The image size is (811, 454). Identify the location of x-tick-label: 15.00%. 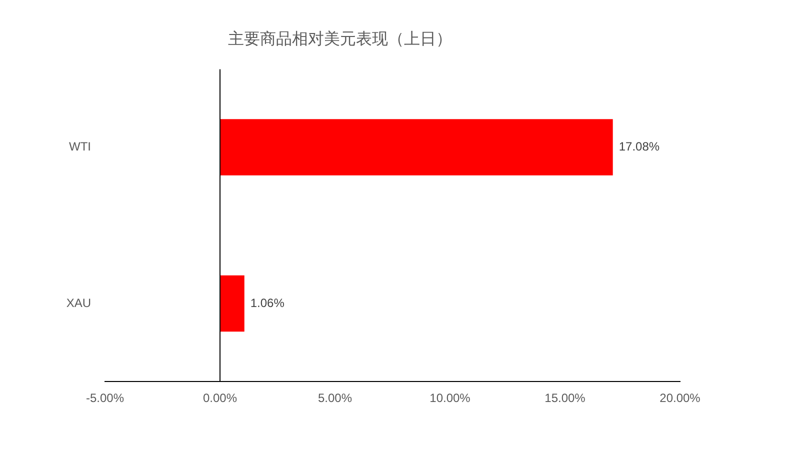
(565, 398).